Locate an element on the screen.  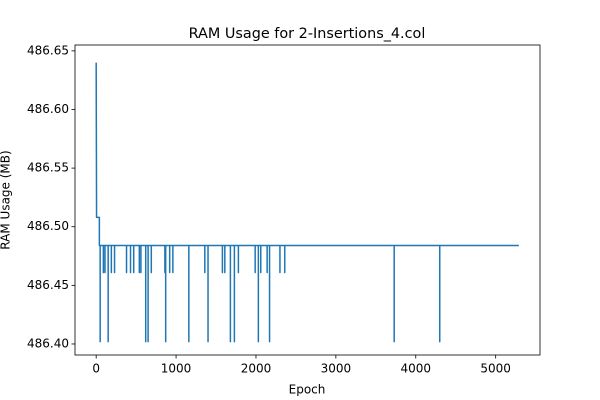
x-tick-label: 4000 is located at coordinates (415, 369).